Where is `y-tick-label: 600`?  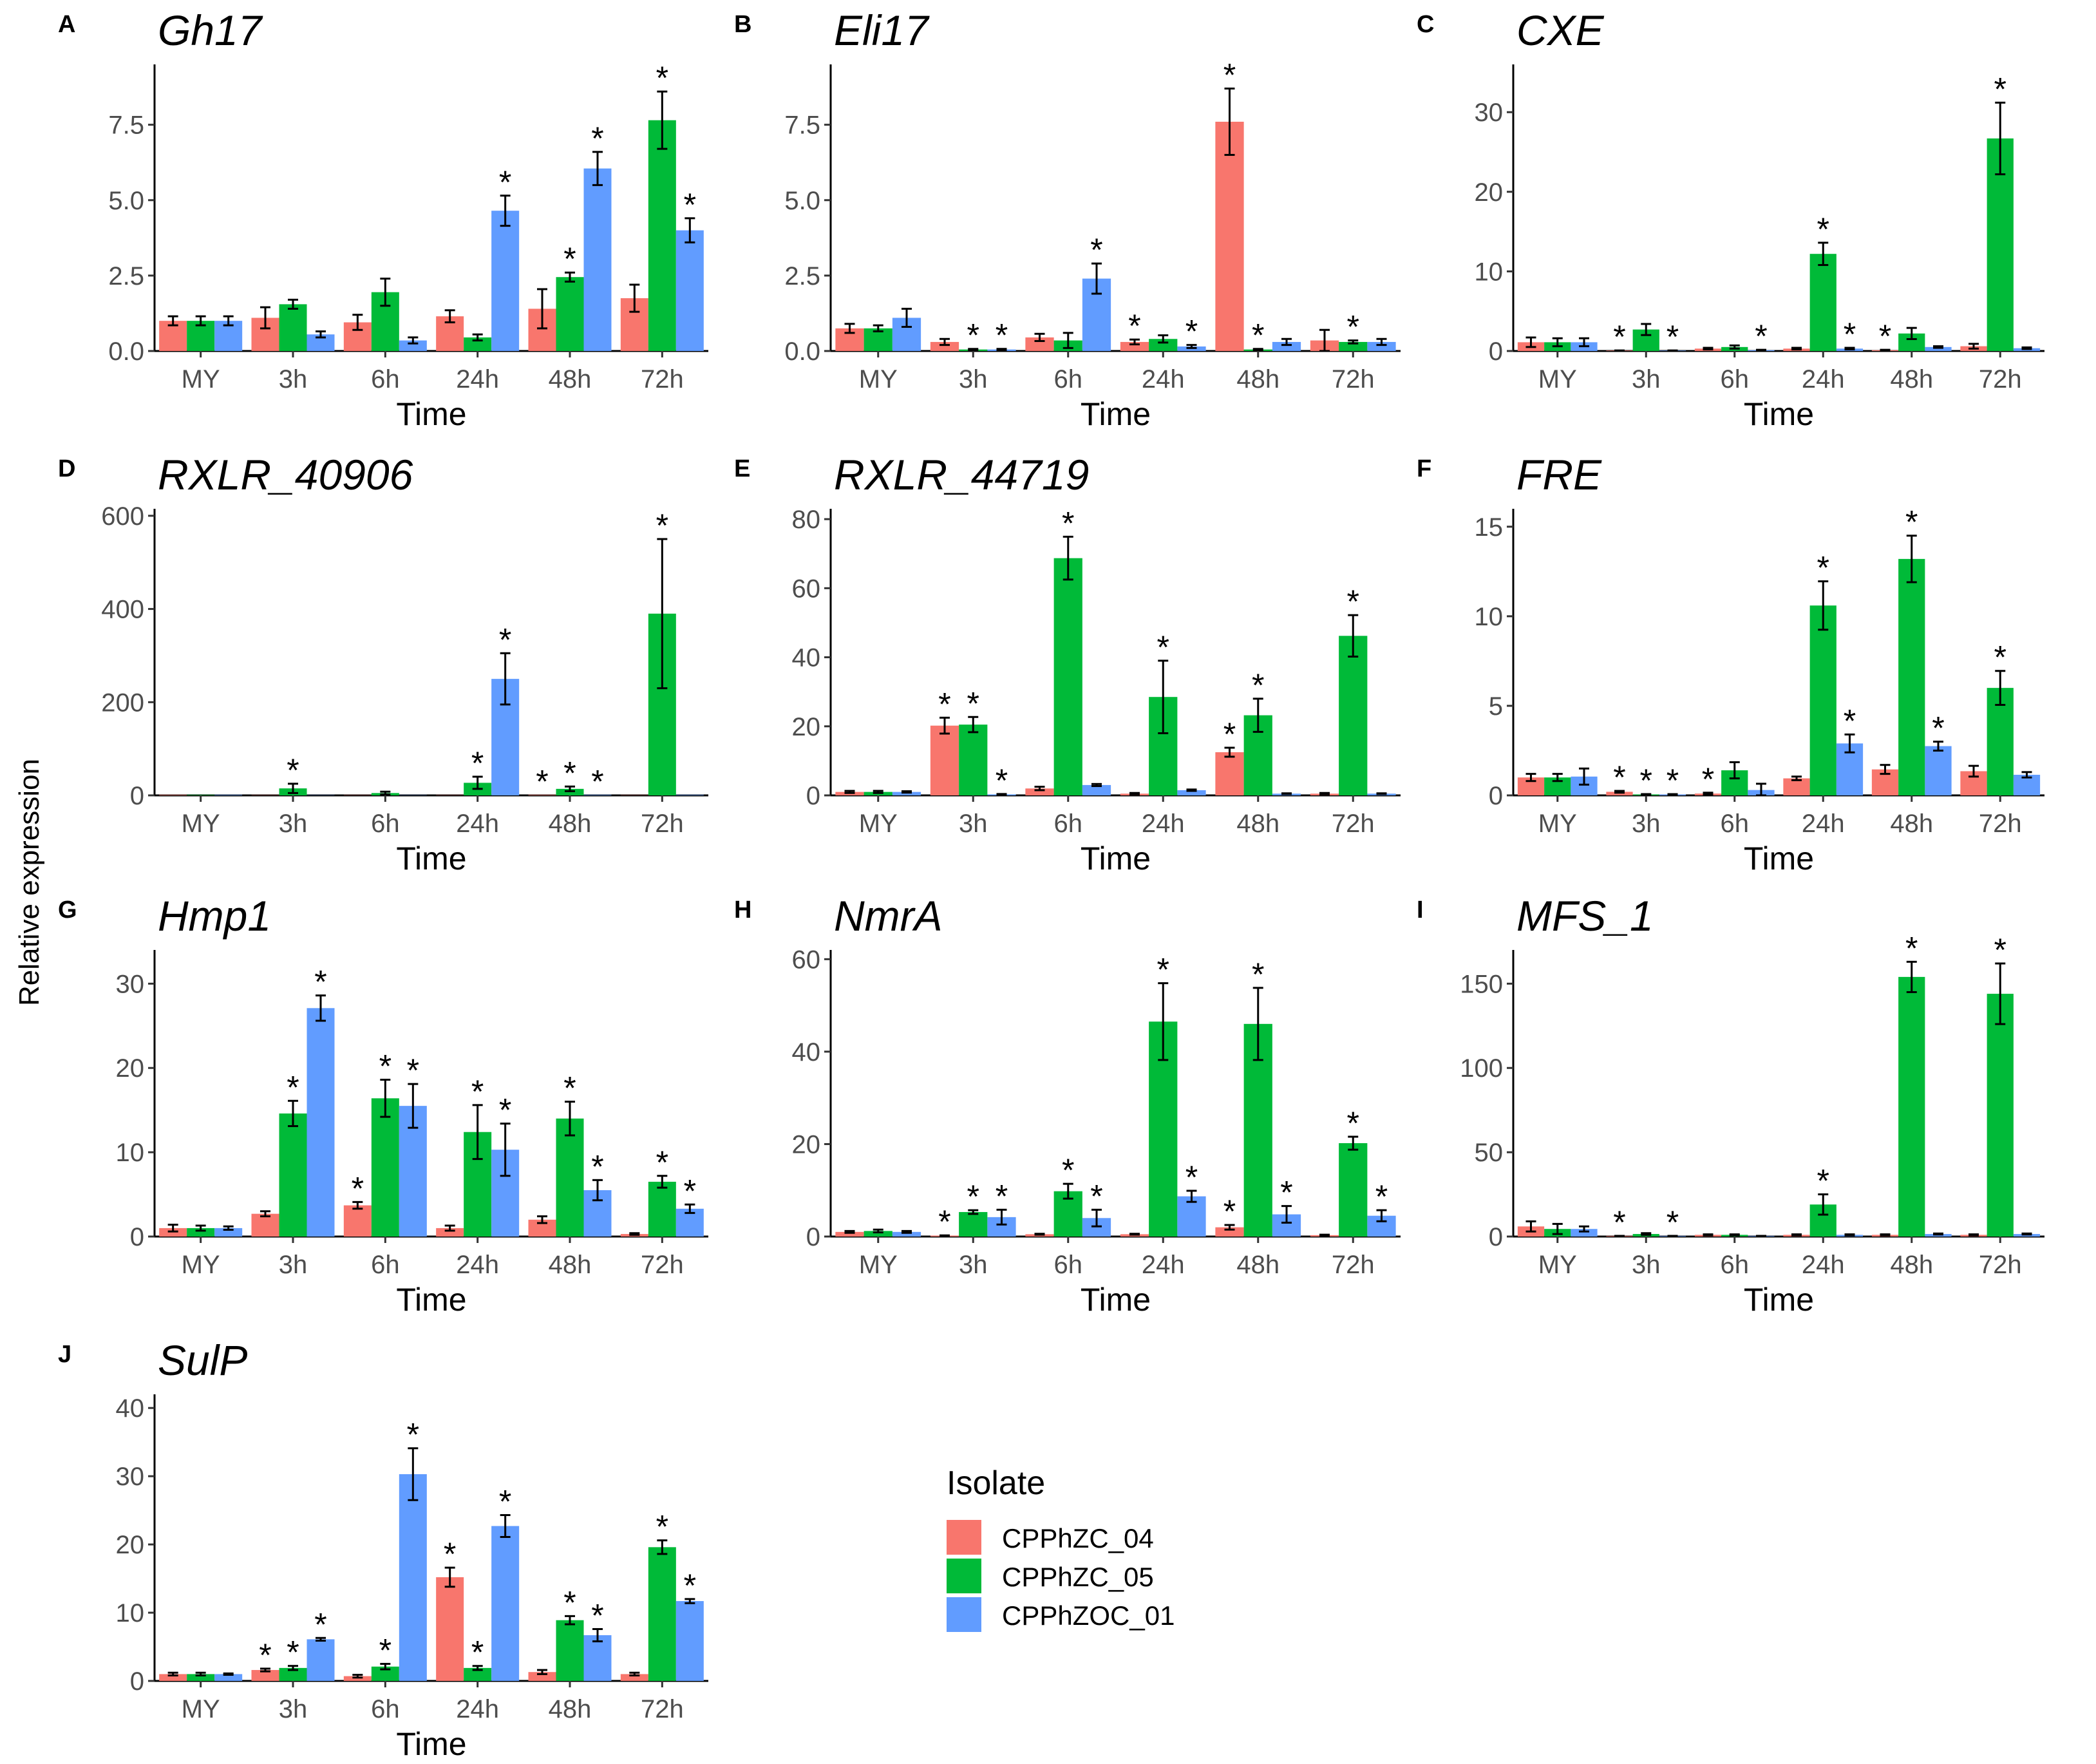 y-tick-label: 600 is located at coordinates (122, 516).